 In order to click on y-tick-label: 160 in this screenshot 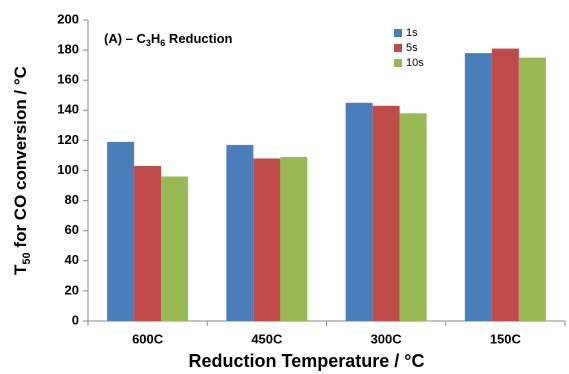, I will do `click(68, 79)`.